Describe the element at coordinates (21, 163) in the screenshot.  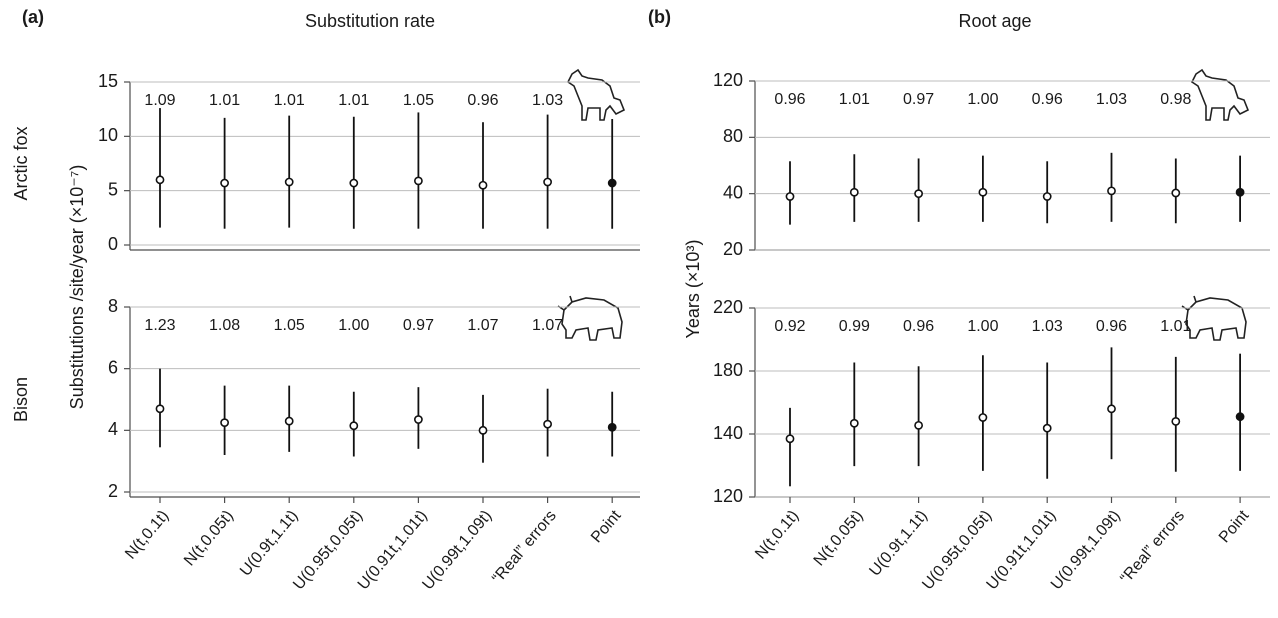
I see `row-label: Arctic fox` at that location.